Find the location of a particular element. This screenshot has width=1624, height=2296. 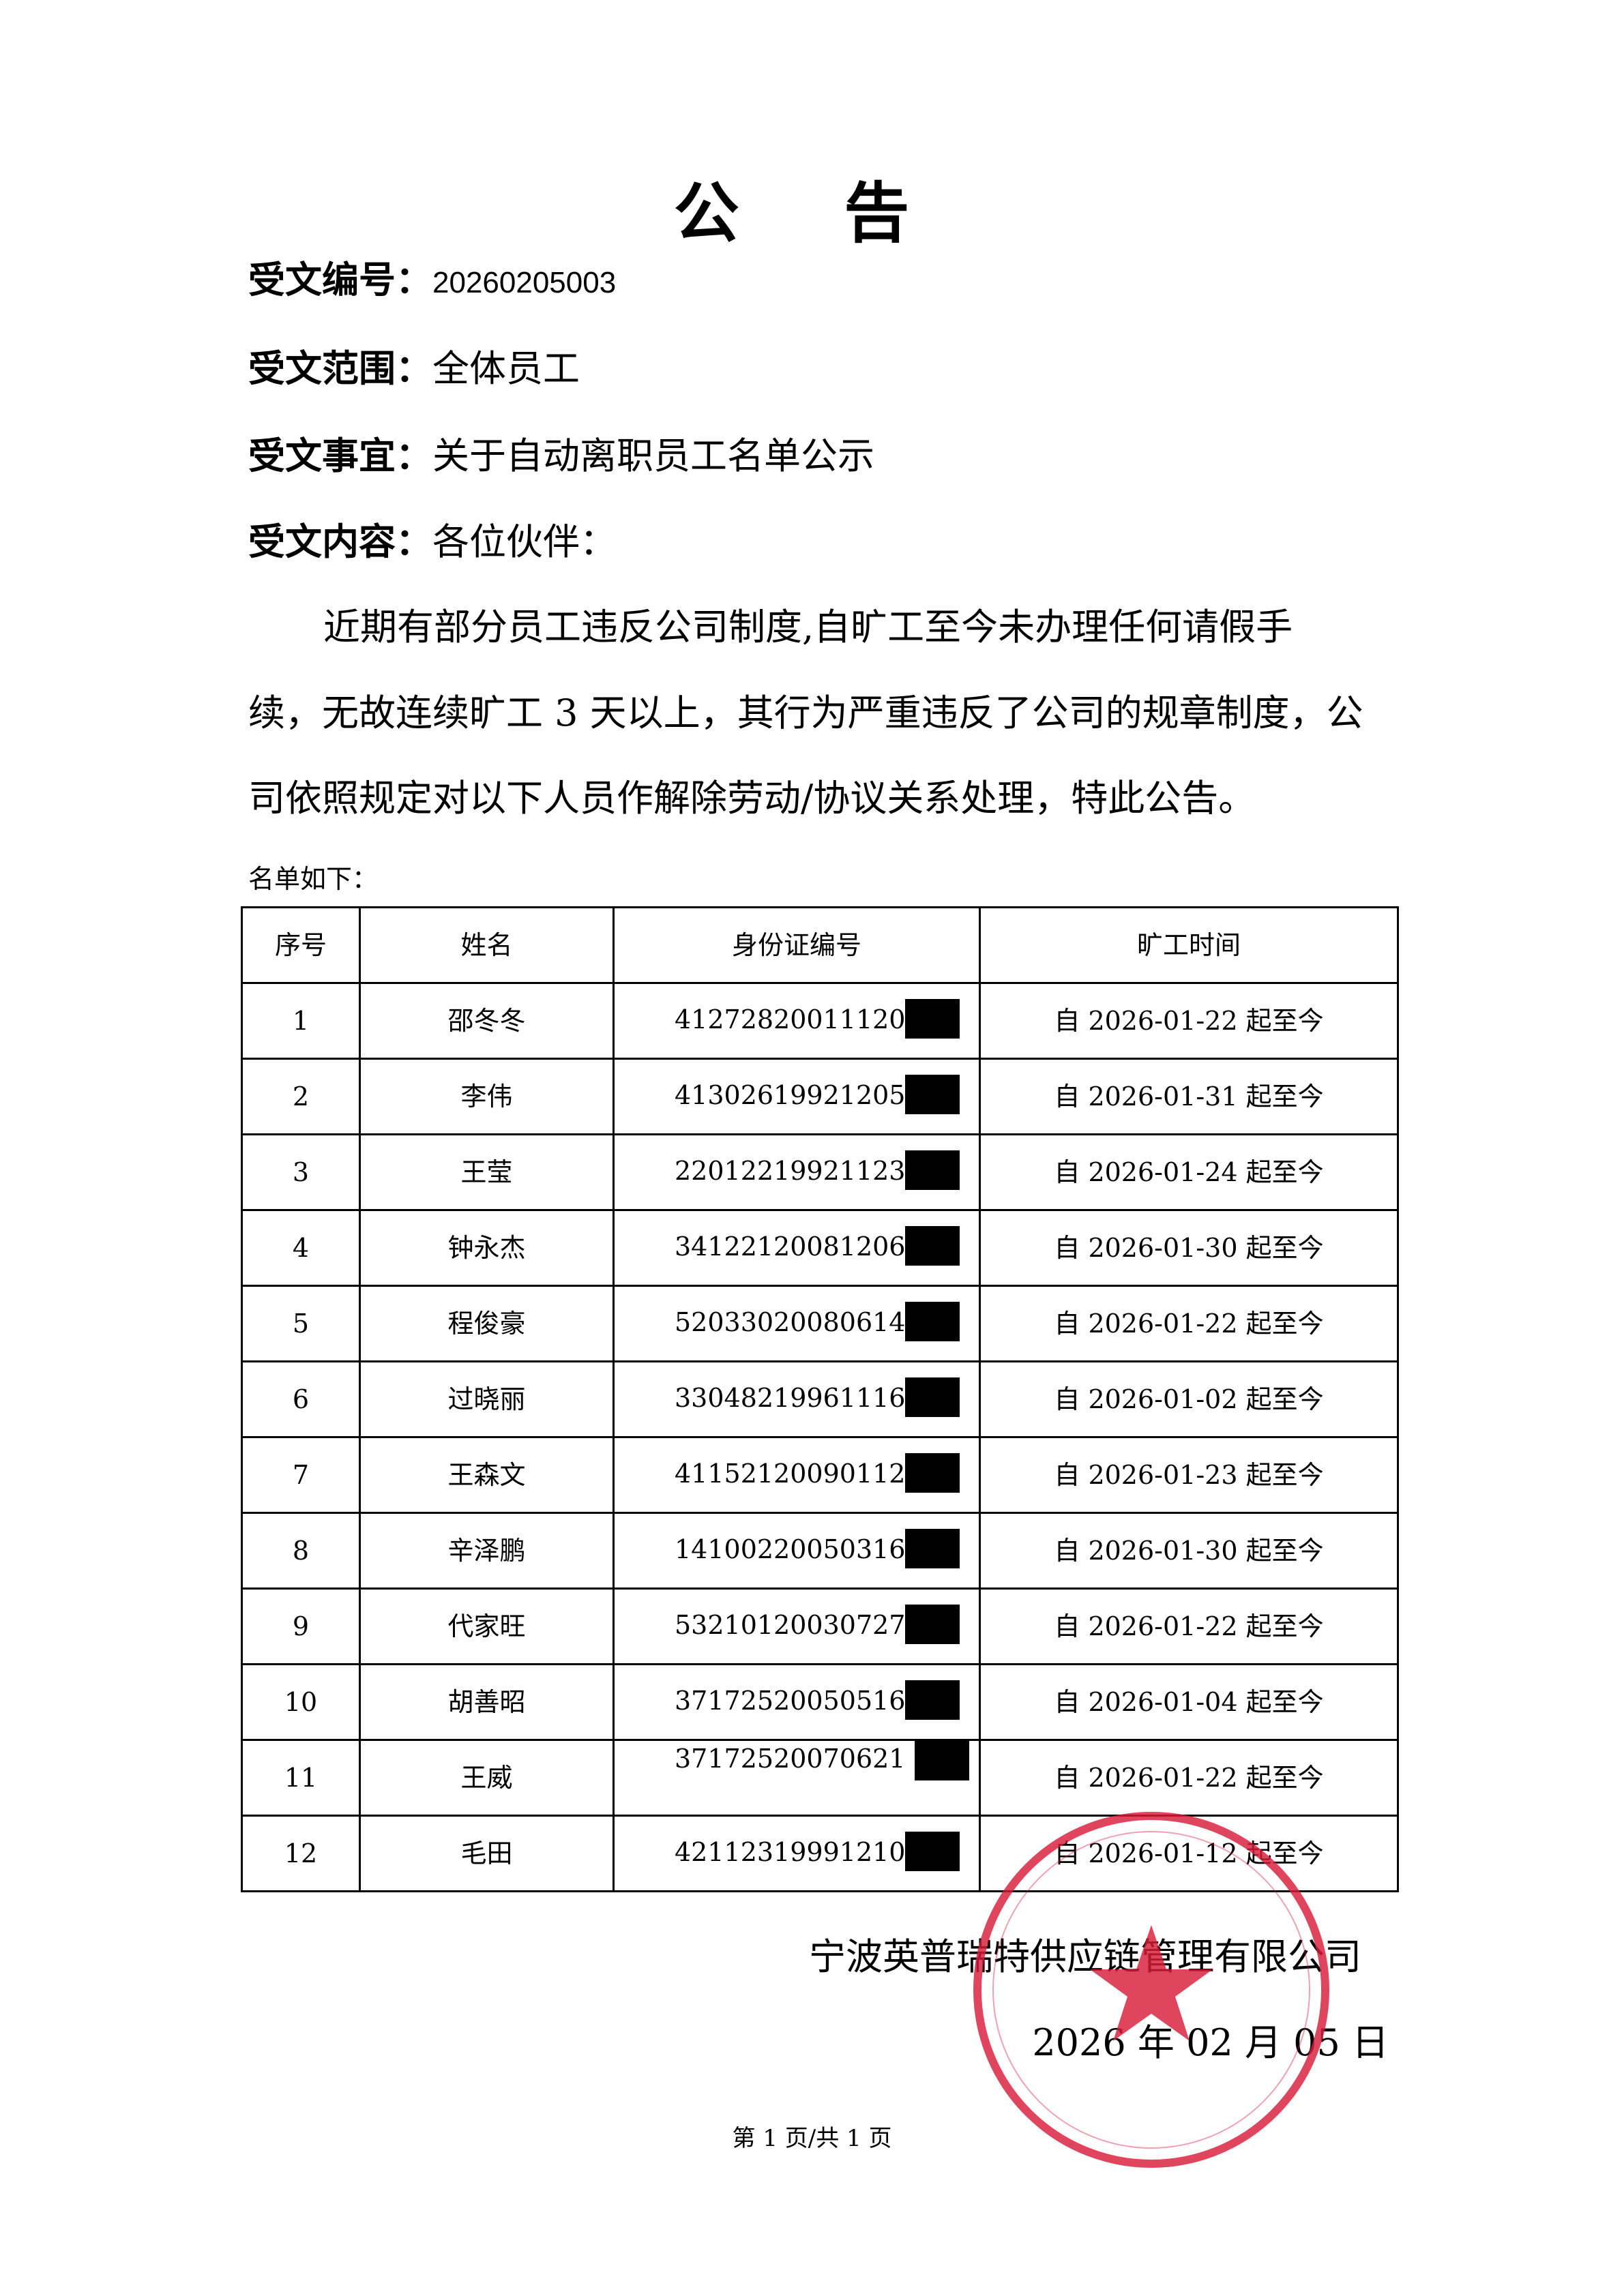

cell-name-text: 王莹 is located at coordinates (486, 1172).